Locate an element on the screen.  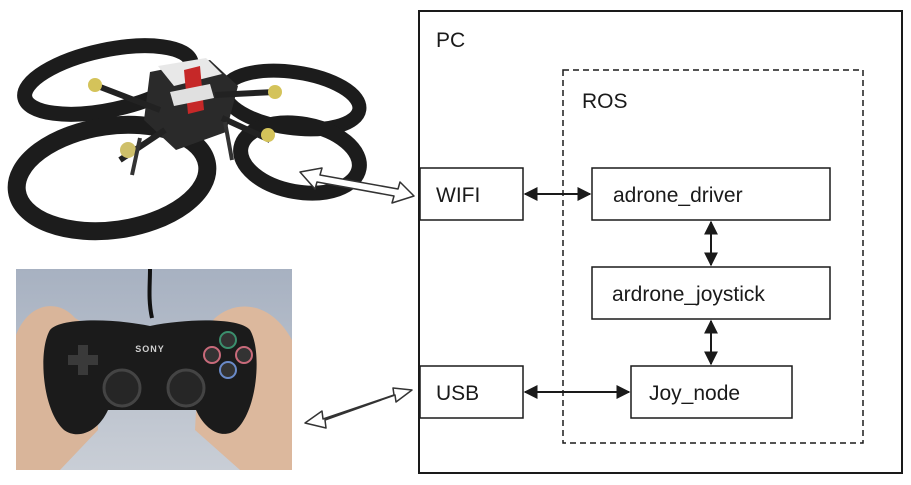
drone-wifi-link-arrow is located at coordinates (357, 185).